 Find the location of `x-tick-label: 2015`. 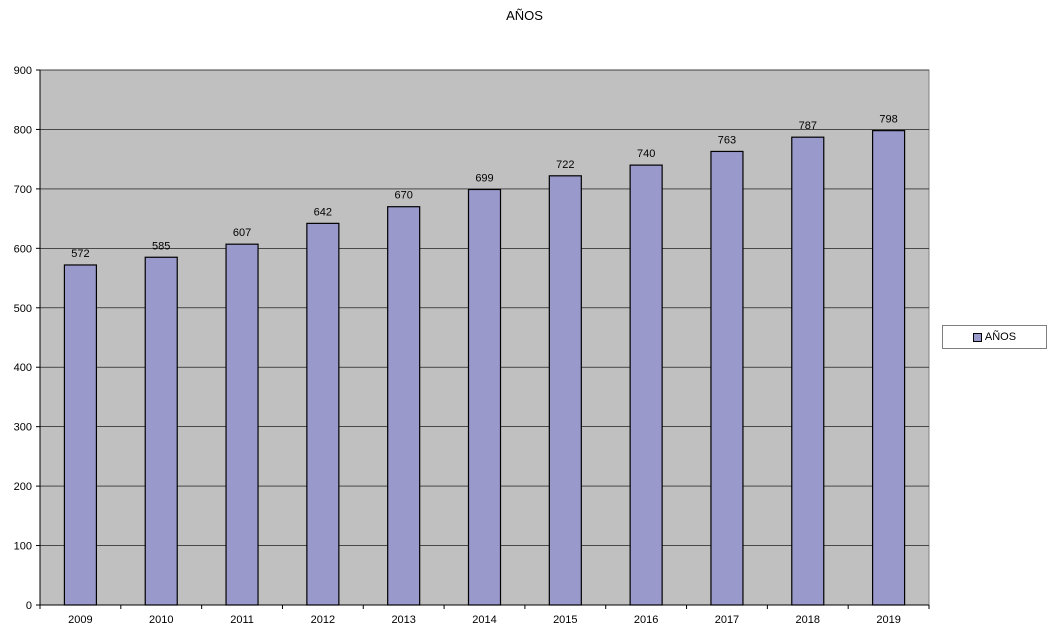

x-tick-label: 2015 is located at coordinates (565, 620).